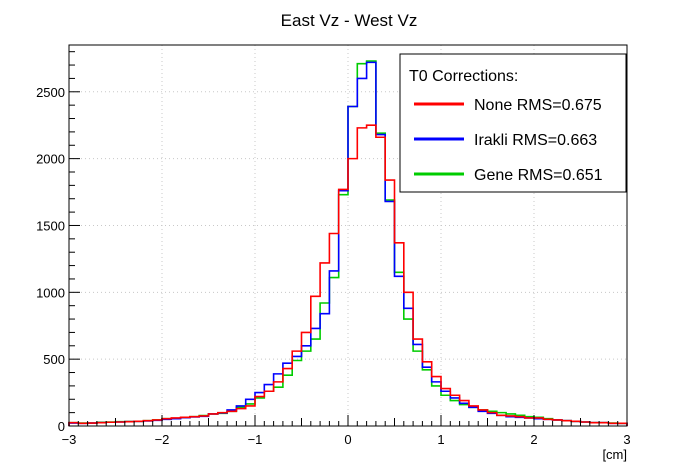 Image resolution: width=698 pixels, height=475 pixels. Describe the element at coordinates (538, 175) in the screenshot. I see `legend-entry-label: Gene RMS=0.651` at that location.